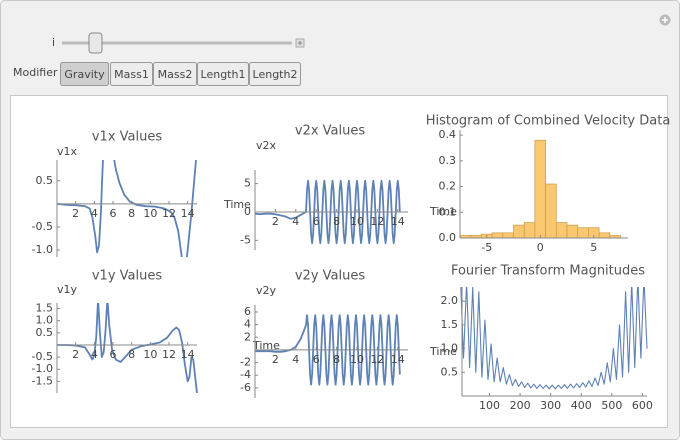 The image size is (680, 440). I want to click on slider-label: i, so click(53, 42).